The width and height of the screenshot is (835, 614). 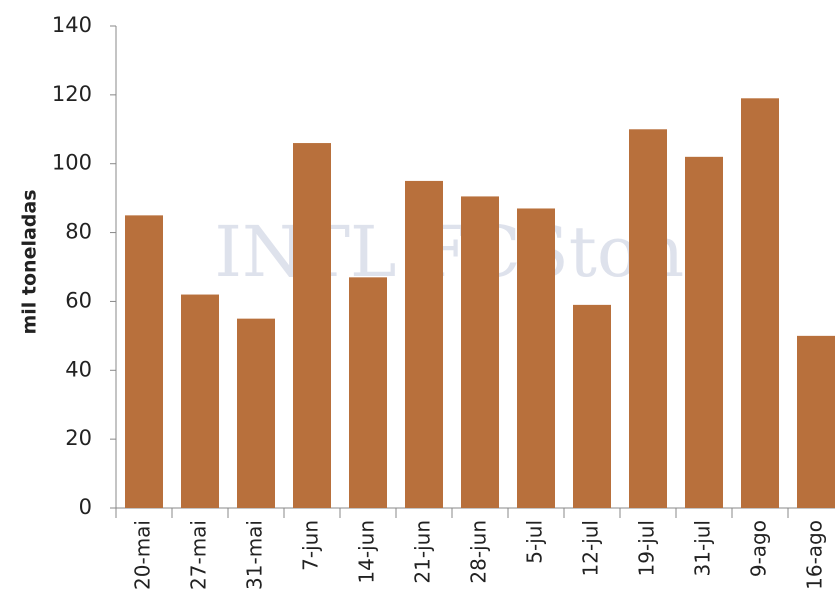 I want to click on y-tick-label: 0, so click(x=85, y=507).